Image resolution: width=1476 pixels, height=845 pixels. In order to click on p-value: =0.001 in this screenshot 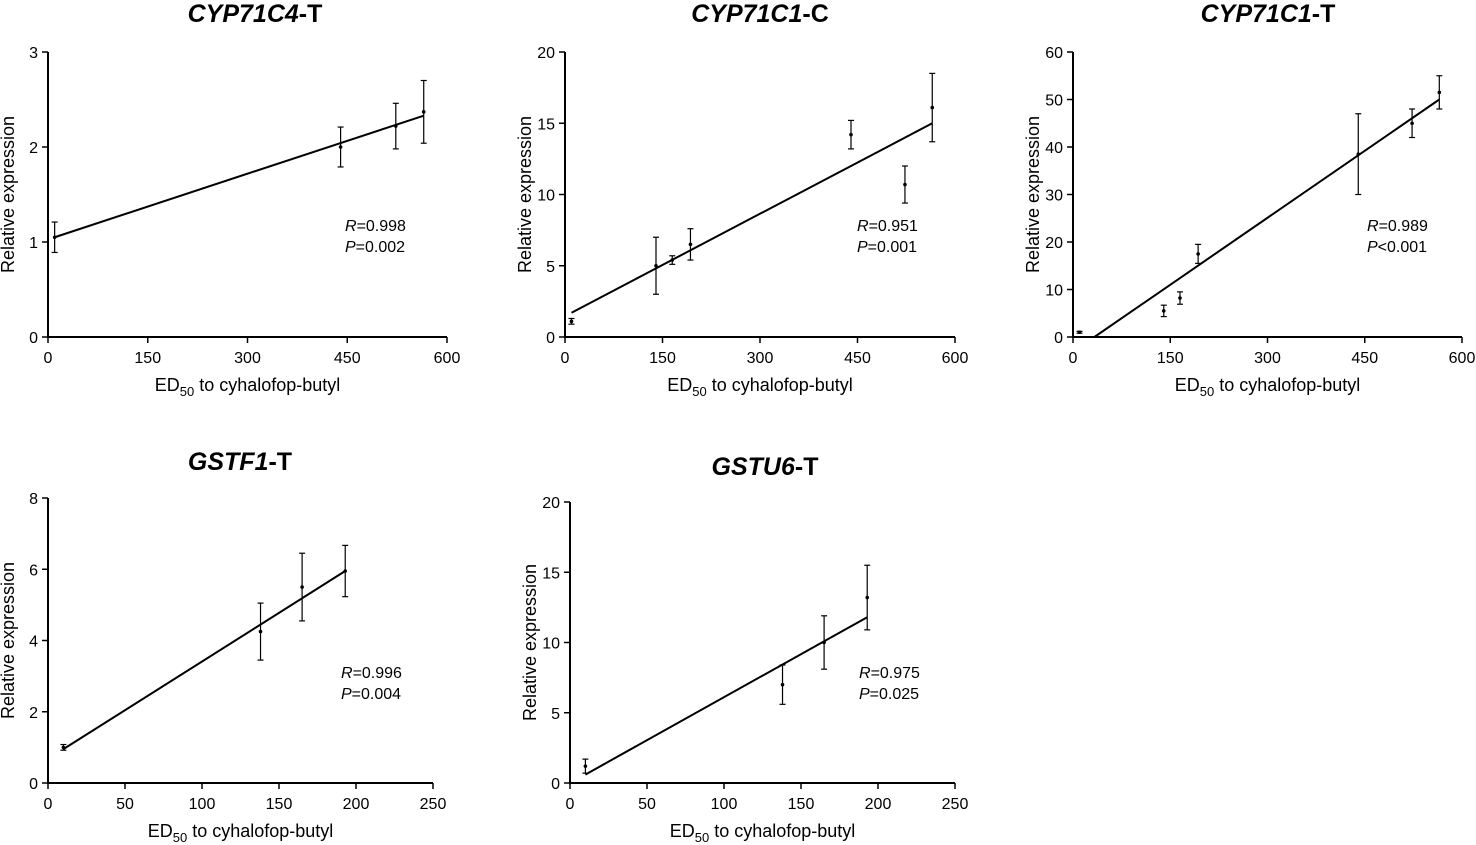, I will do `click(892, 247)`.